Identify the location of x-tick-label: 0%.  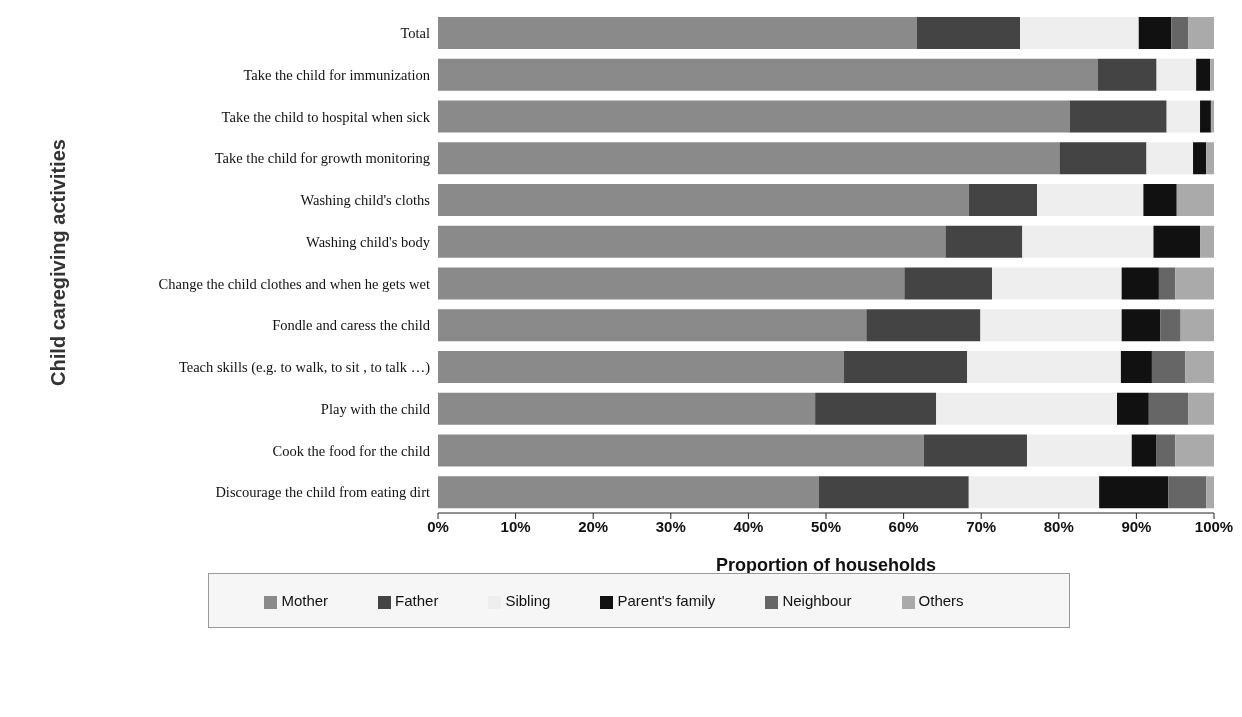
(438, 526).